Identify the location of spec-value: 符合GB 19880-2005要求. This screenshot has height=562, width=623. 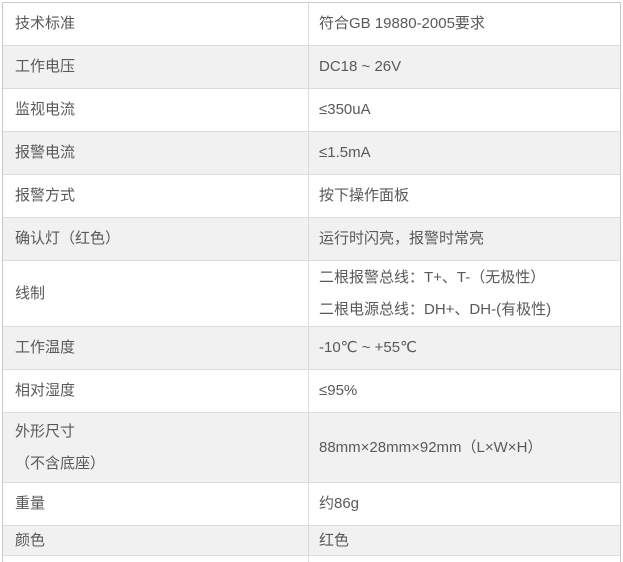
(402, 23).